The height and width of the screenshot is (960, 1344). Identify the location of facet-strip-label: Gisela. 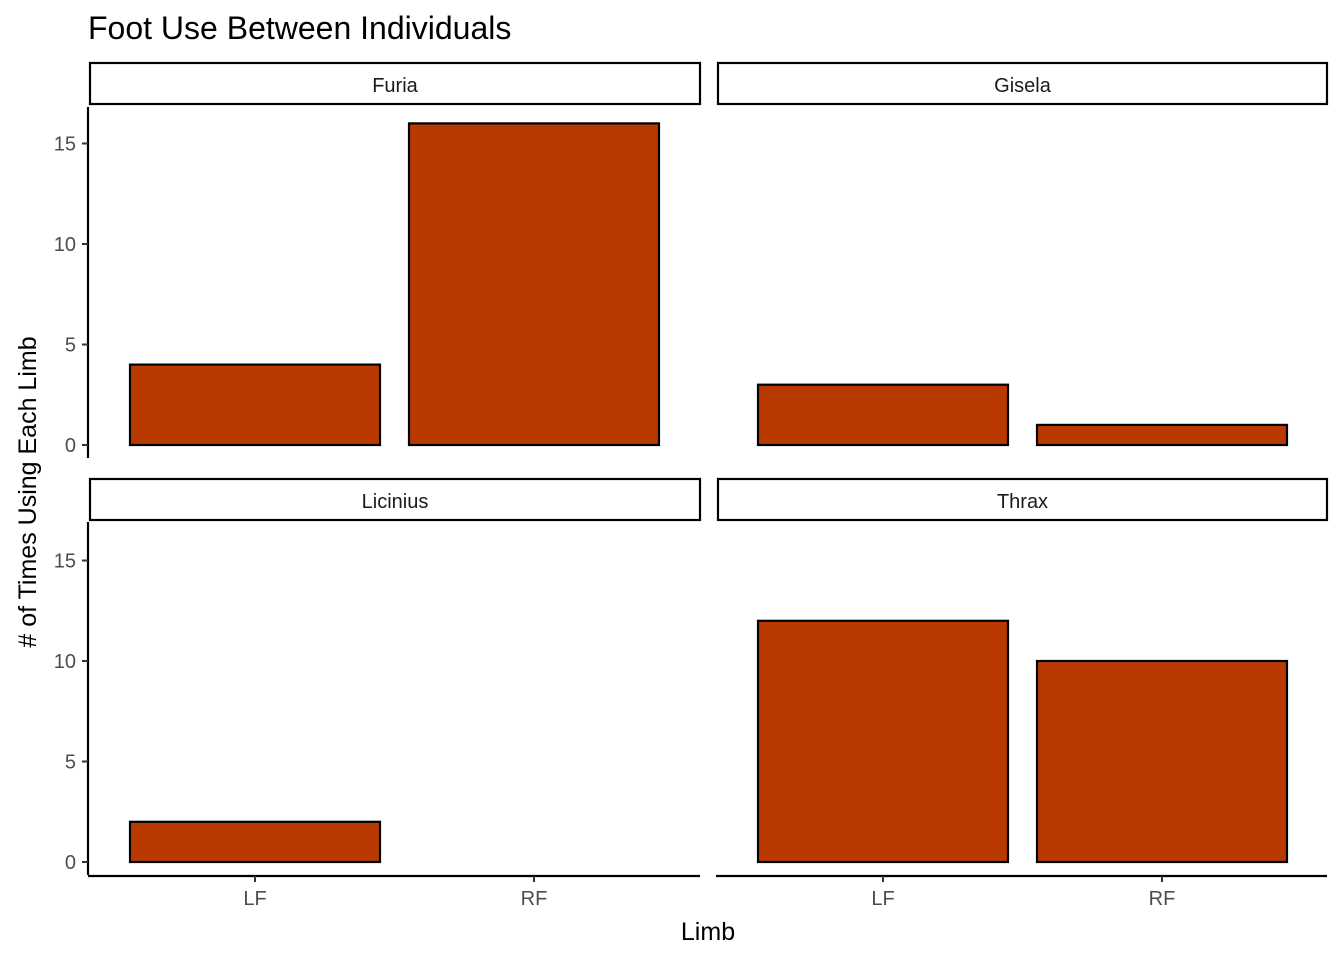
(1023, 86).